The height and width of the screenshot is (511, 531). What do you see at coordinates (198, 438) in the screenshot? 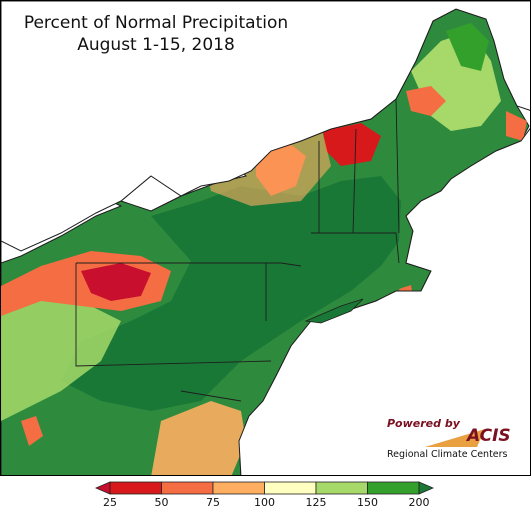
I see `region-wet-south` at bounding box center [198, 438].